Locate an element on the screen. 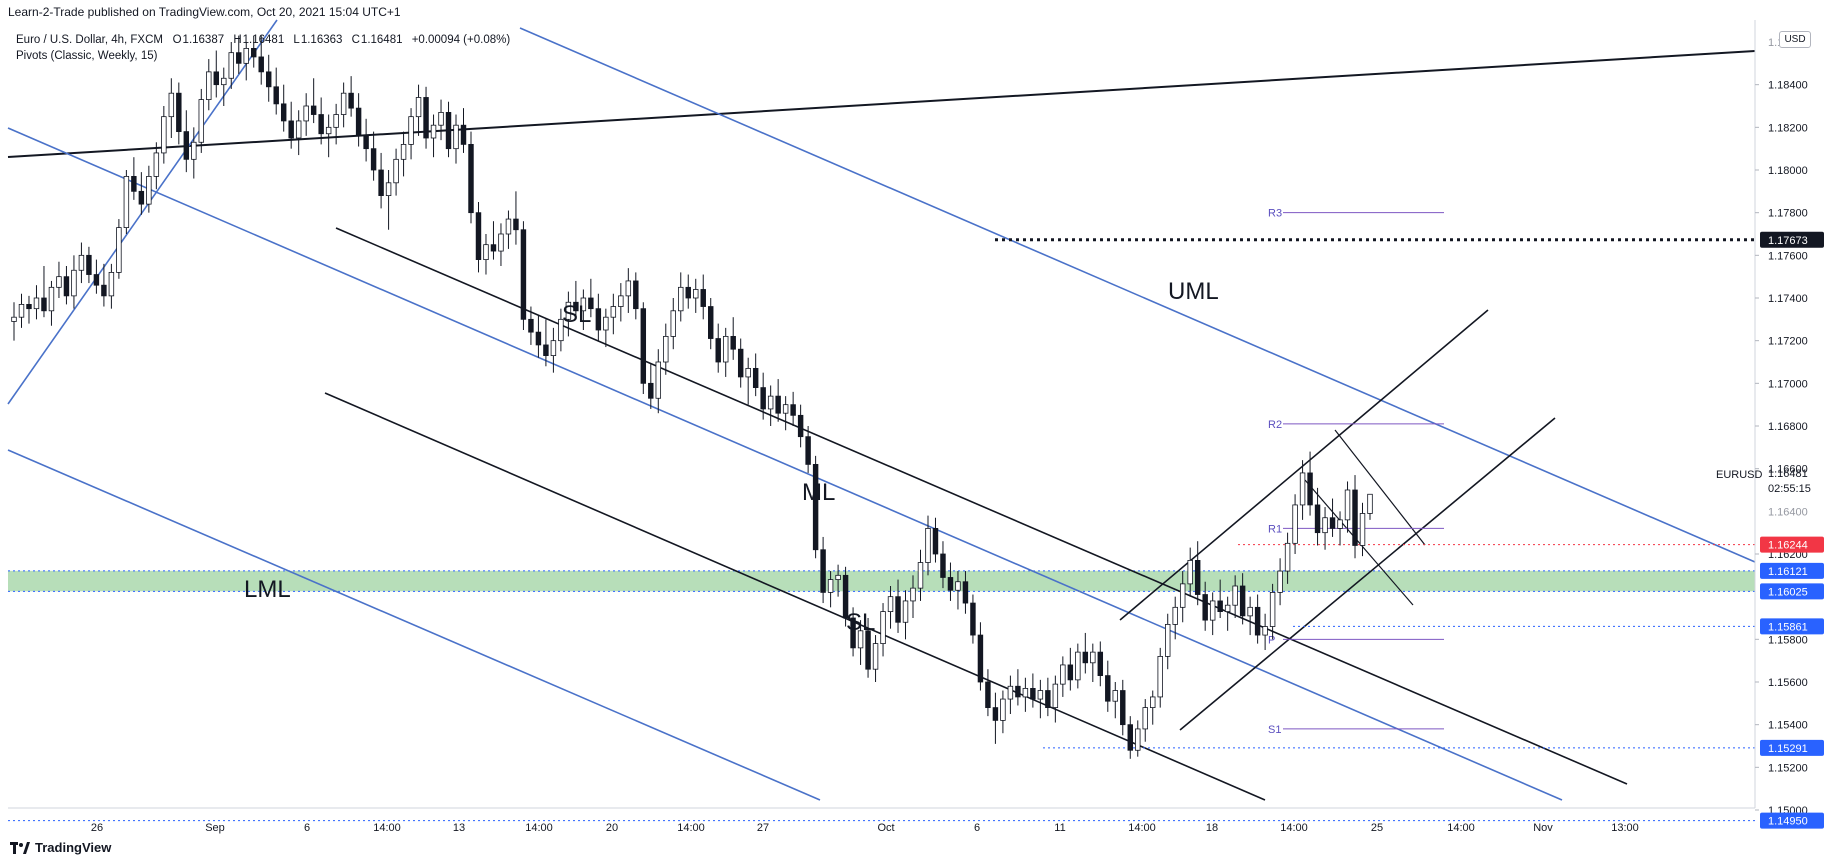  currency-button: USD is located at coordinates (1795, 39).